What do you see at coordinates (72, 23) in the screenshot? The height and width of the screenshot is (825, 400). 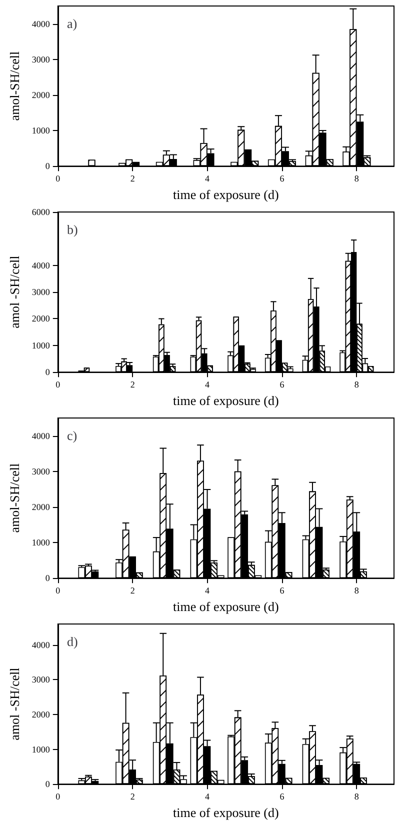 I see `text: a)` at bounding box center [72, 23].